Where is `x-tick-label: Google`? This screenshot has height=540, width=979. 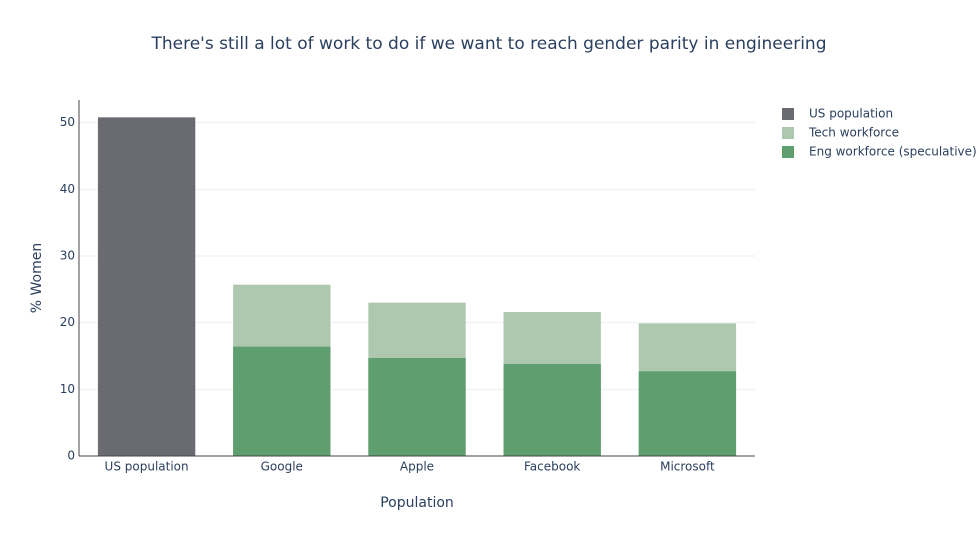
x-tick-label: Google is located at coordinates (282, 467).